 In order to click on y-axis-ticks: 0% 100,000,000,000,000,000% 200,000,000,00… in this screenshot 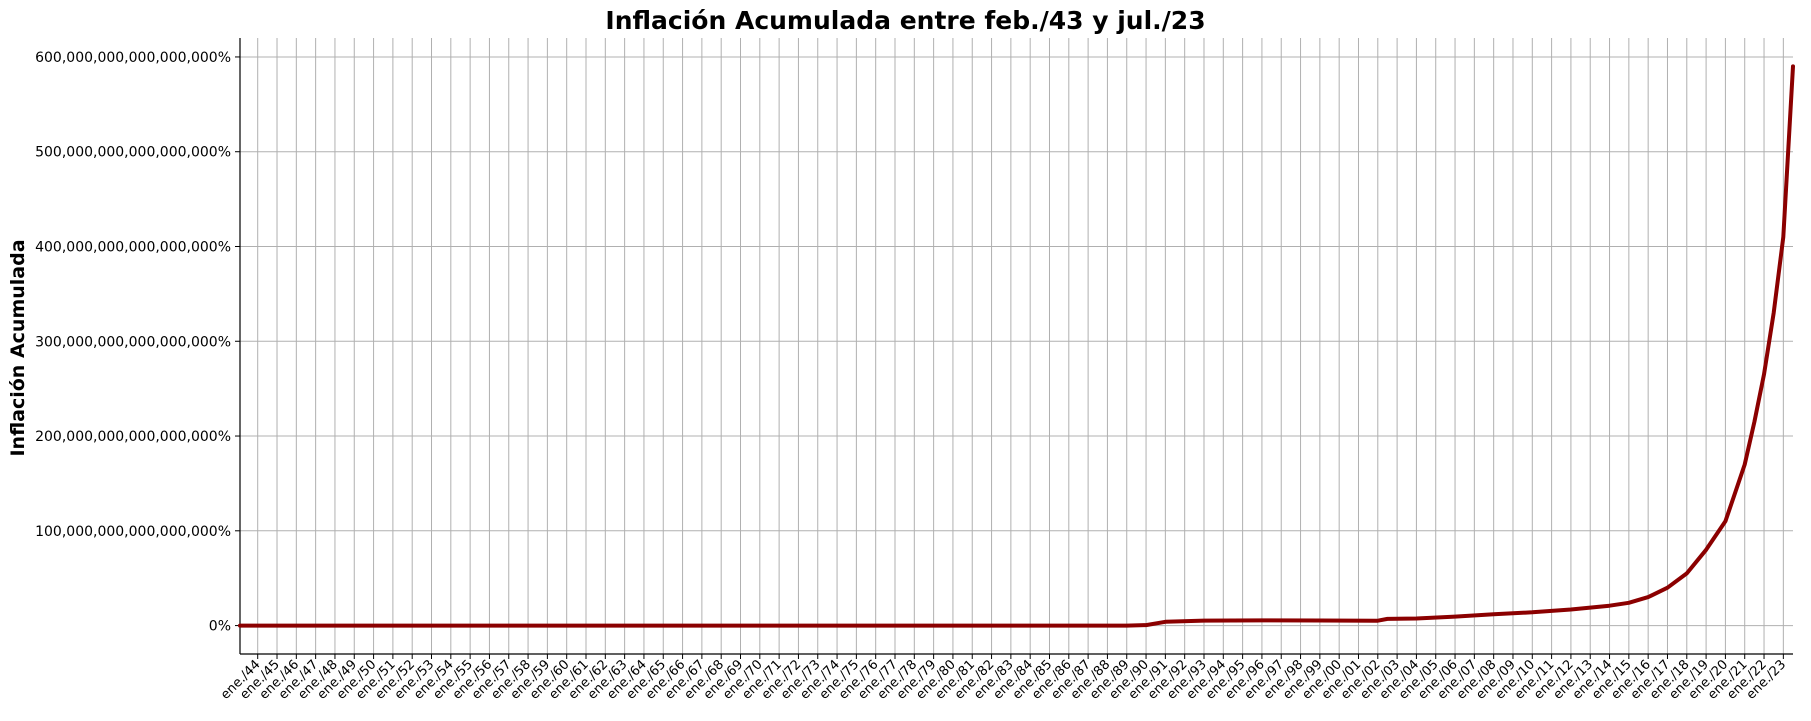, I will do `click(137, 342)`.